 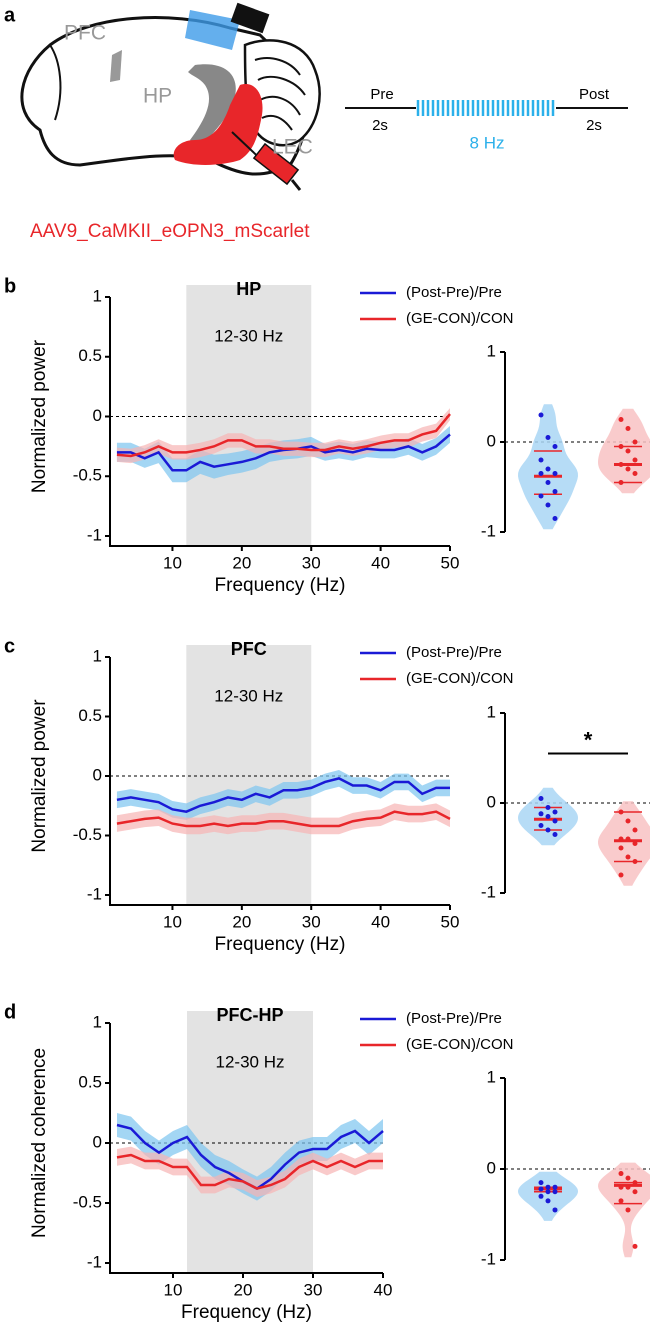 I want to click on y-axis-label: Normalized coherence, so click(x=39, y=1143).